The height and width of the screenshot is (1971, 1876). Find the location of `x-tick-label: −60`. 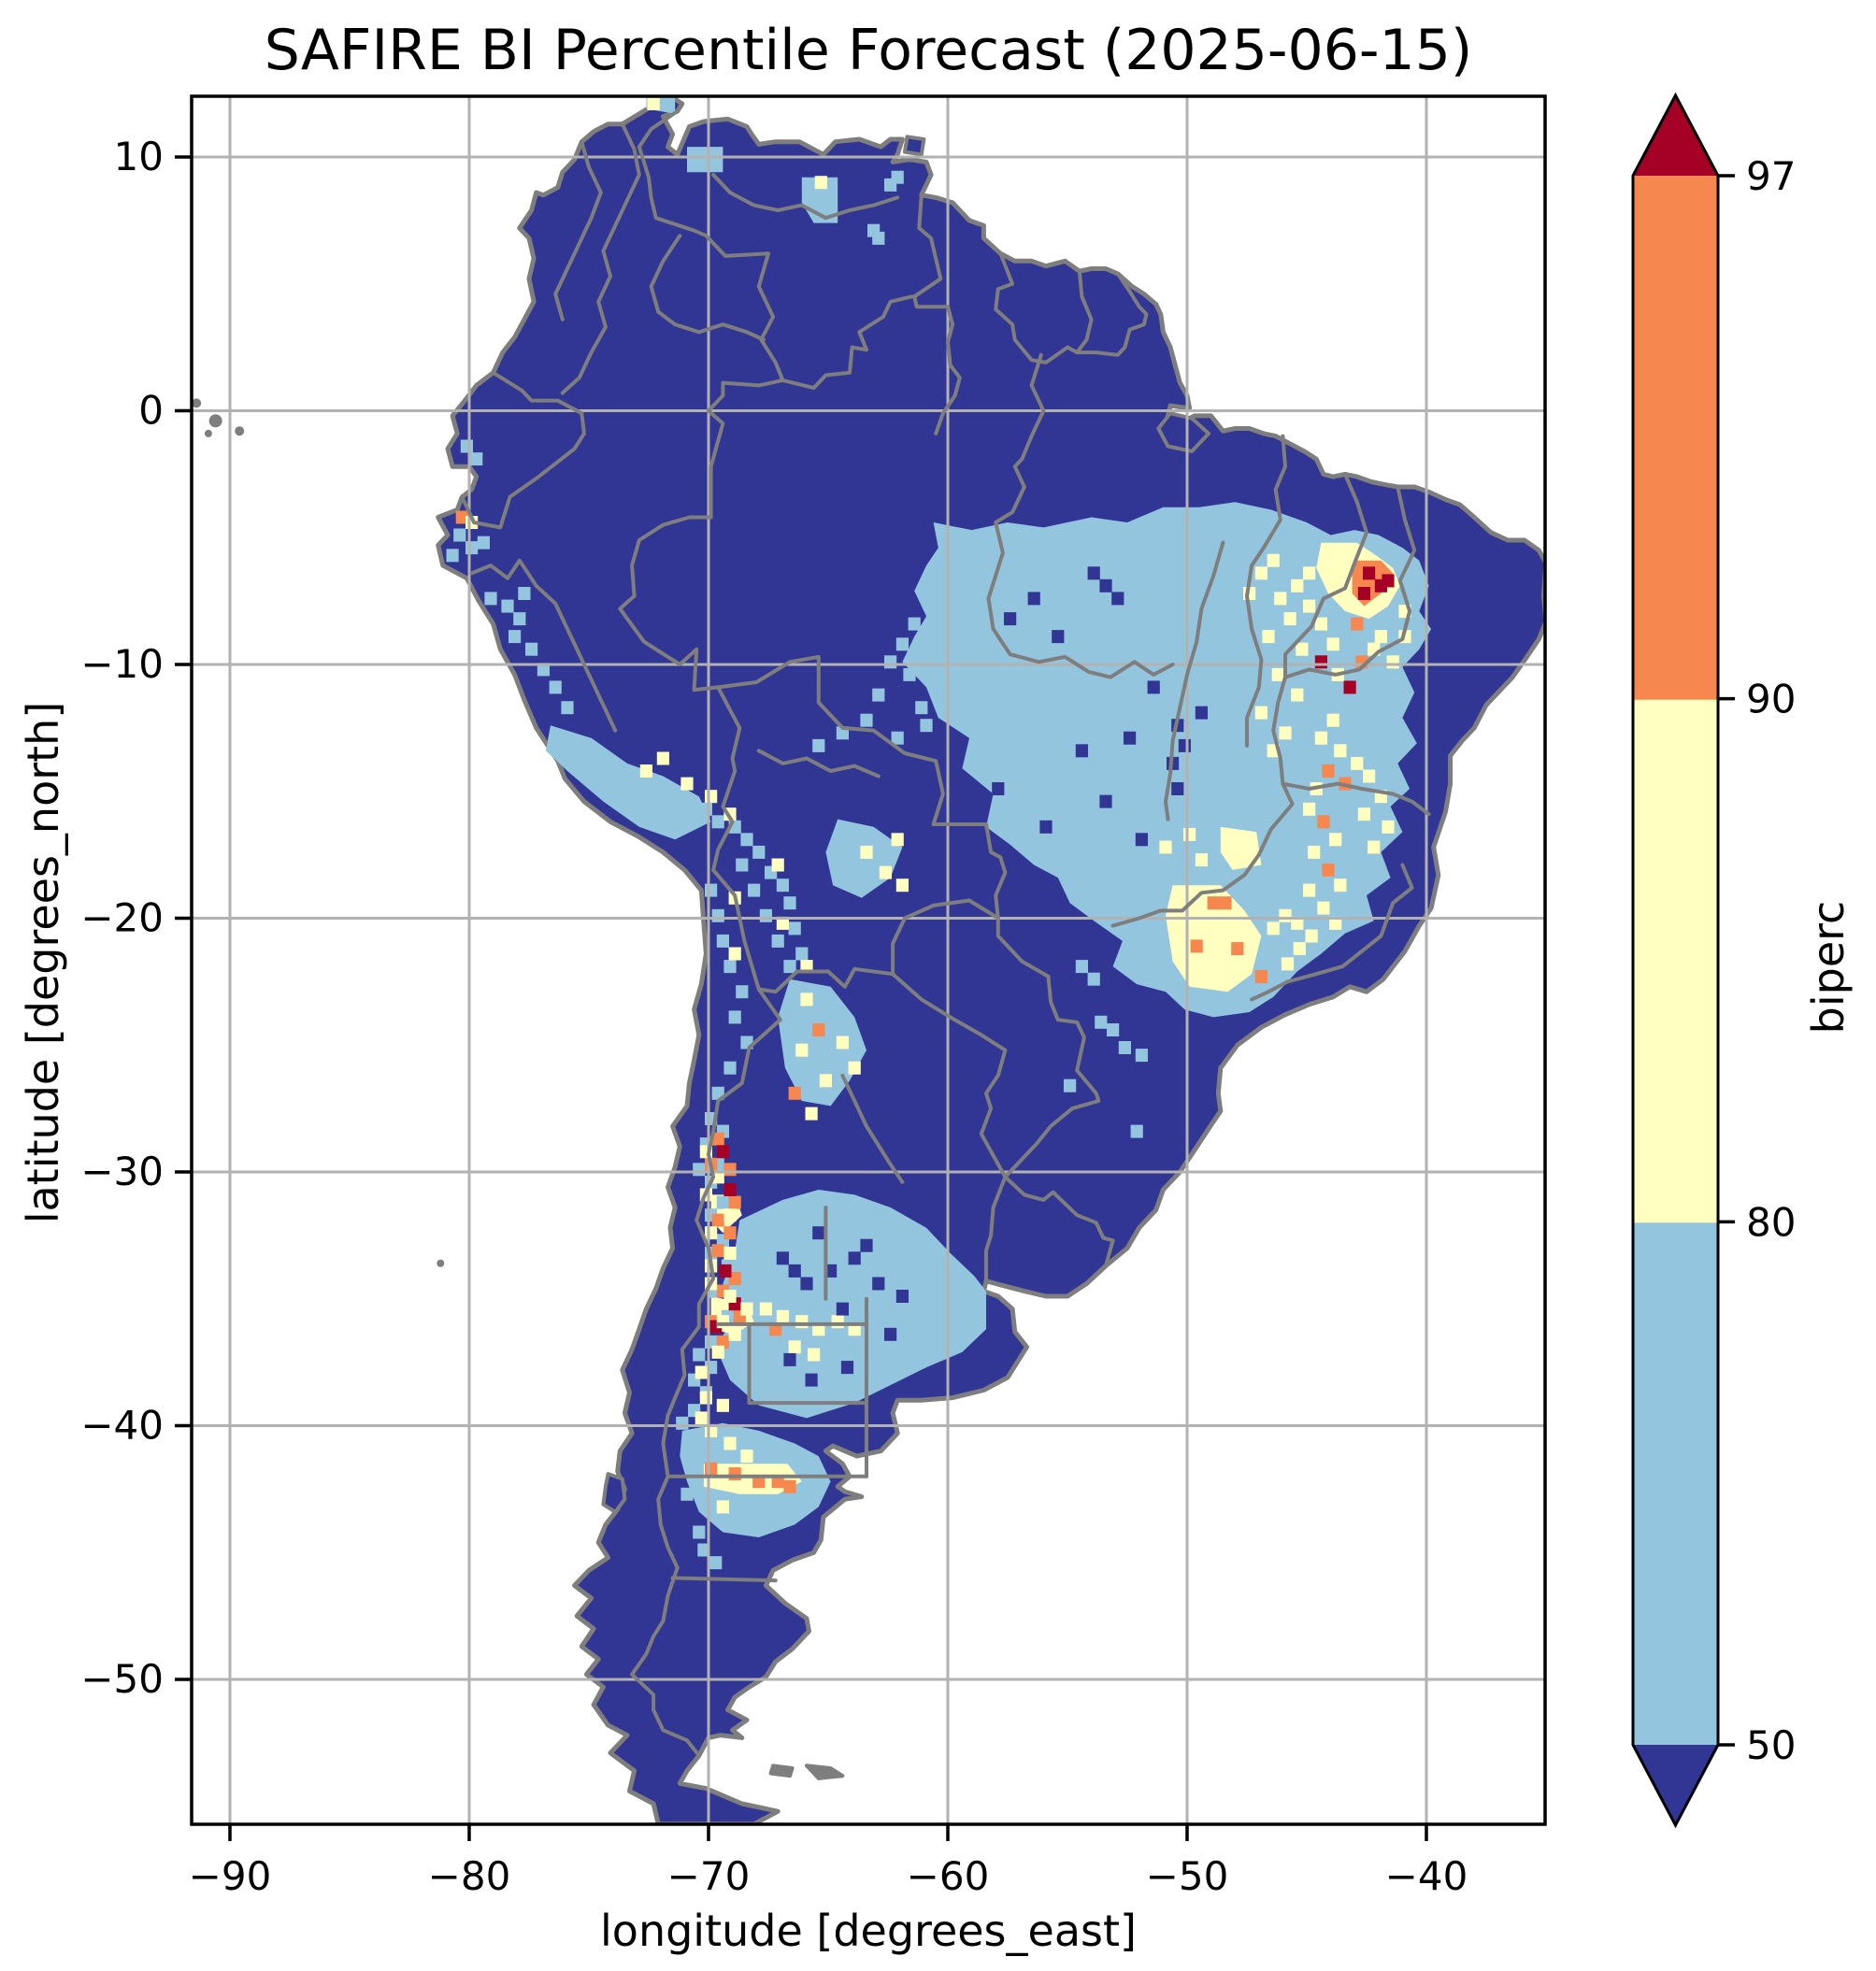

x-tick-label: −60 is located at coordinates (949, 1876).